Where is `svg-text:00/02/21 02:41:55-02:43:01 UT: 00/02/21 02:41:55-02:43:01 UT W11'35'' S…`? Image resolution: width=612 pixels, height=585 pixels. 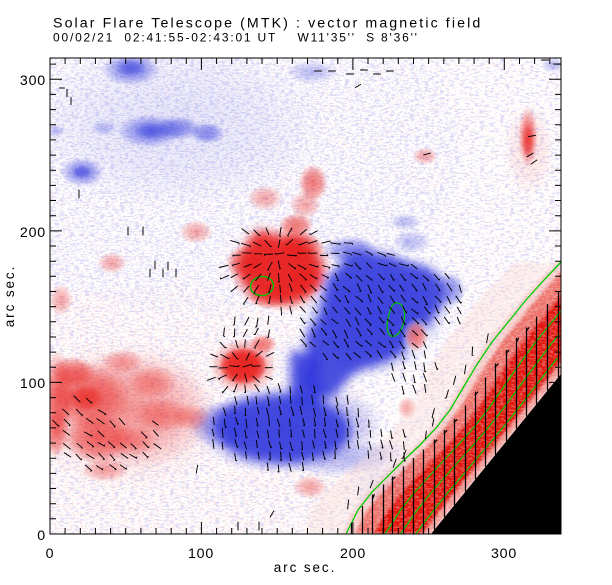 svg-text:00/02/21 02:41:55-02:43:01 UT: 00/02/21 02:41:55-02:43:01 UT W11'35'' S… is located at coordinates (236, 38).